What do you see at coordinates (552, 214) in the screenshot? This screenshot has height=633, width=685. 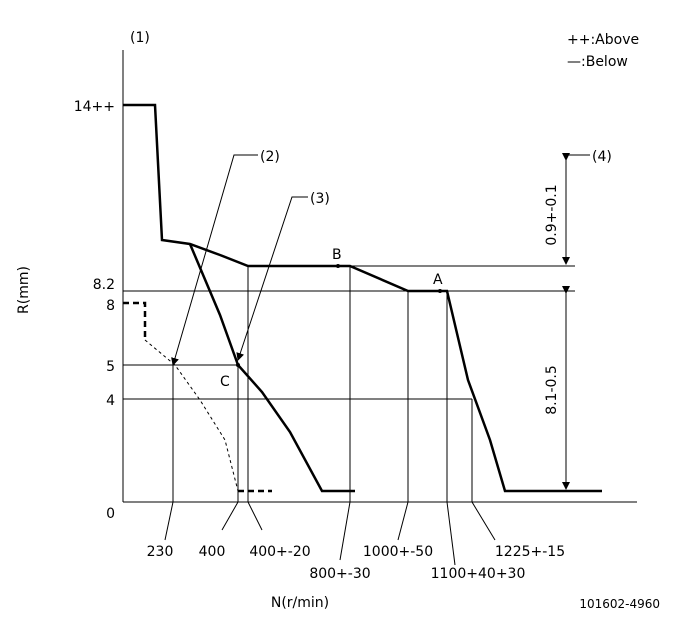 I see `dimension: 0.9+-0.1` at bounding box center [552, 214].